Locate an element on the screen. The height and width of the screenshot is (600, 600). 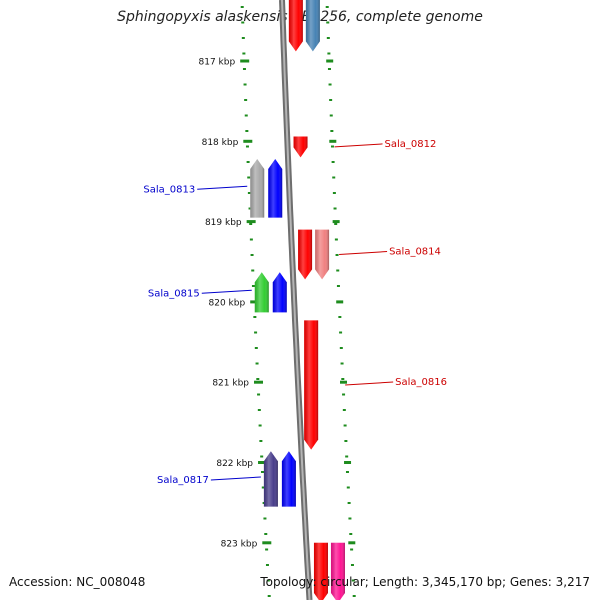
position-label: 819 kbp is located at coordinates (223, 223).